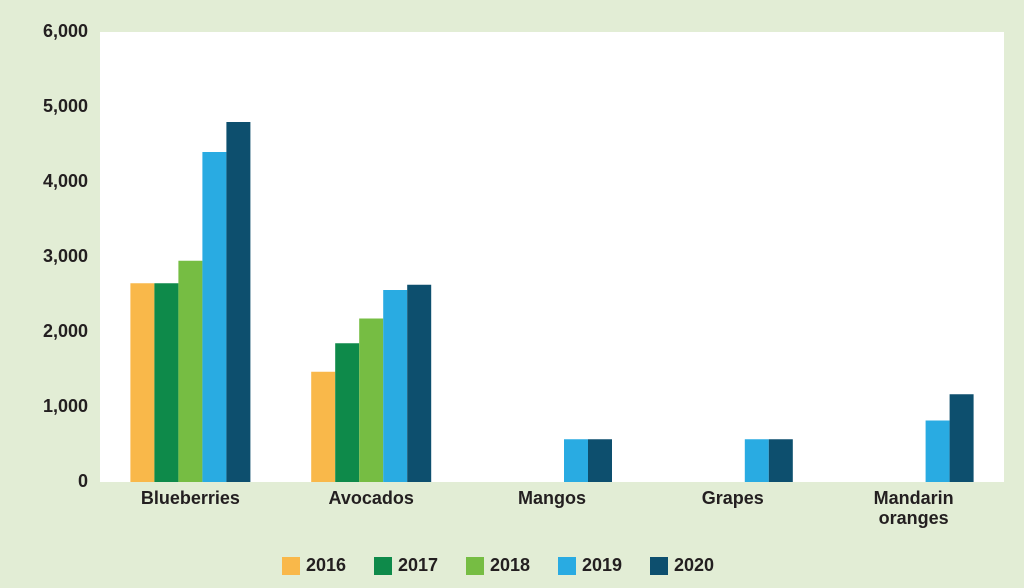 Image resolution: width=1024 pixels, height=588 pixels. What do you see at coordinates (65, 106) in the screenshot?
I see `y-tick-label: 5,000` at bounding box center [65, 106].